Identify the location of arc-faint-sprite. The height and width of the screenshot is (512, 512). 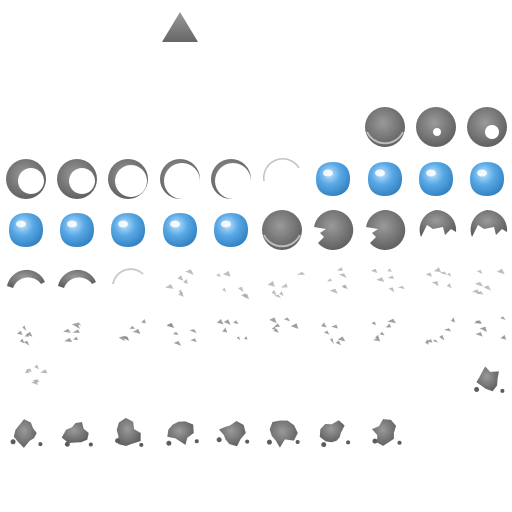
(128, 276).